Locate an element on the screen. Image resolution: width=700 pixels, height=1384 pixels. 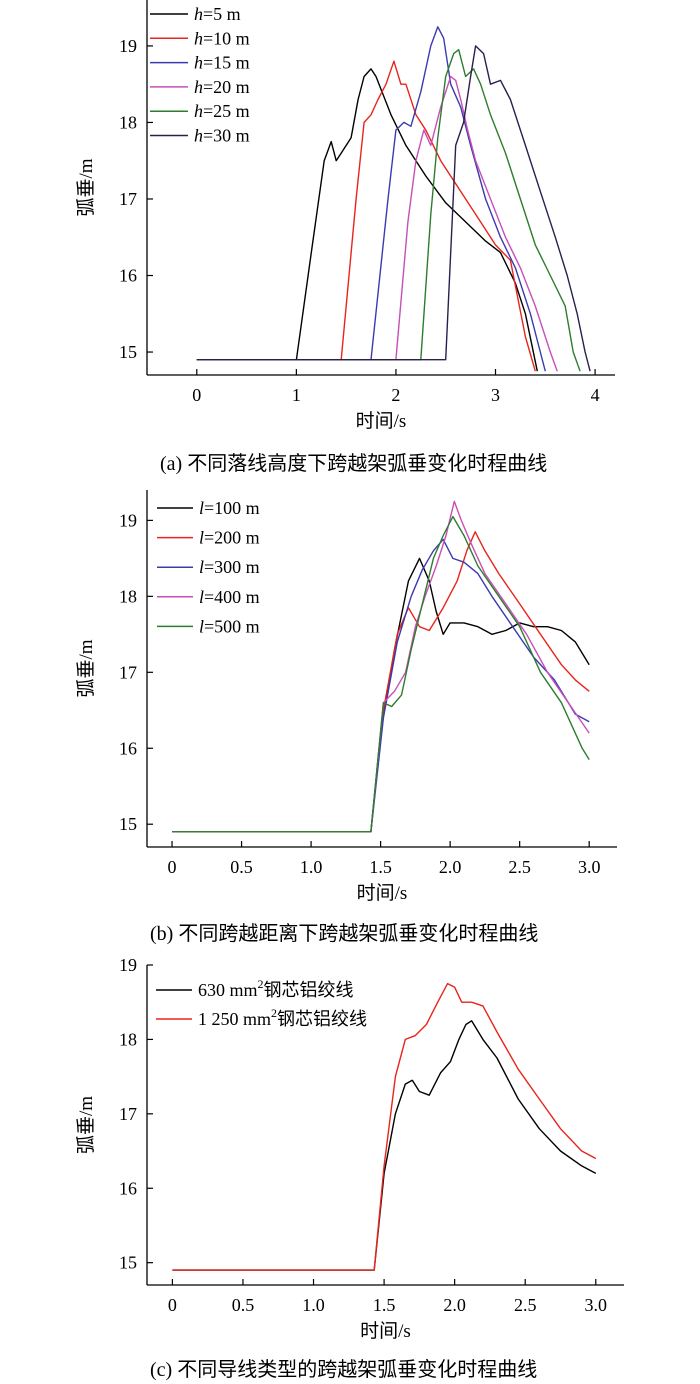
legend-label: l=400 m is located at coordinates (229, 597).